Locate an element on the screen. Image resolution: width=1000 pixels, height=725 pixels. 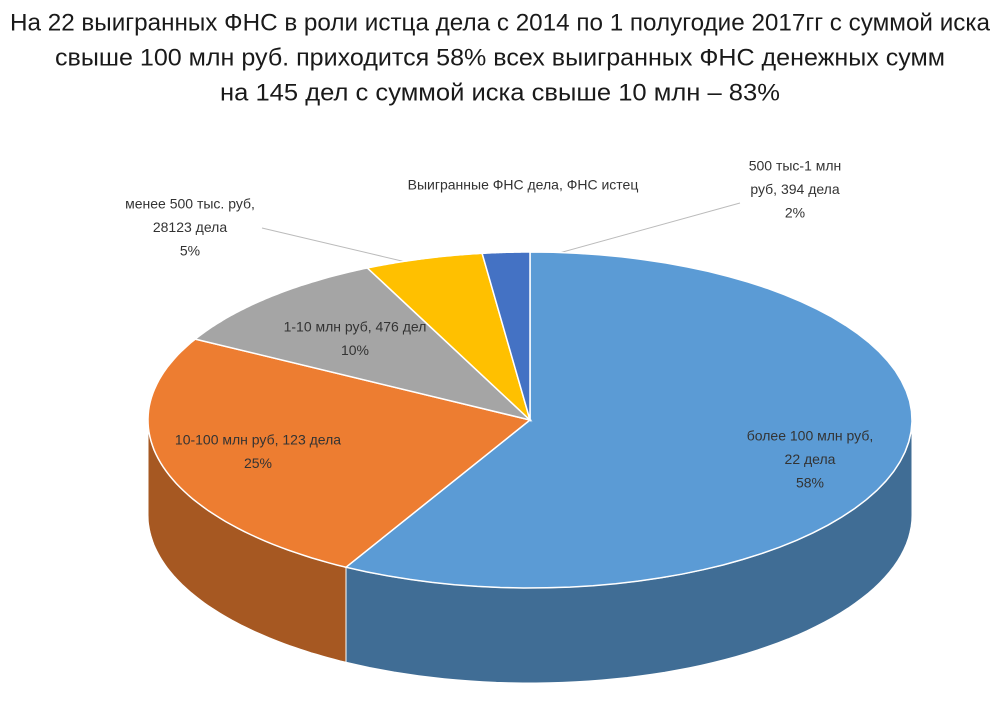
data-label: руб, 394 дела is located at coordinates (794, 189).